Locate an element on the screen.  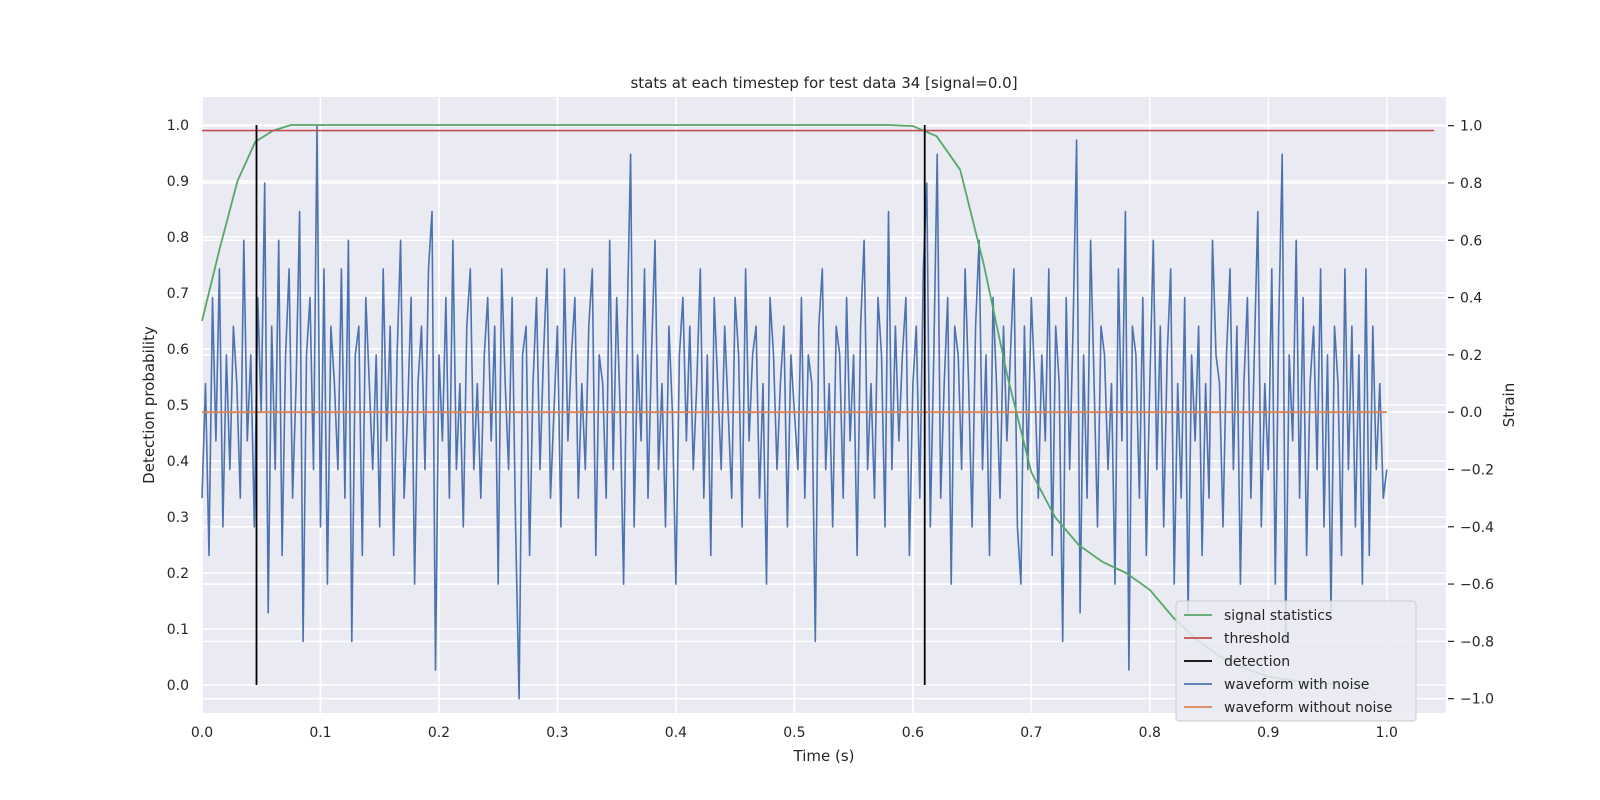
y-left-tick-label: 0.7 is located at coordinates (178, 294).